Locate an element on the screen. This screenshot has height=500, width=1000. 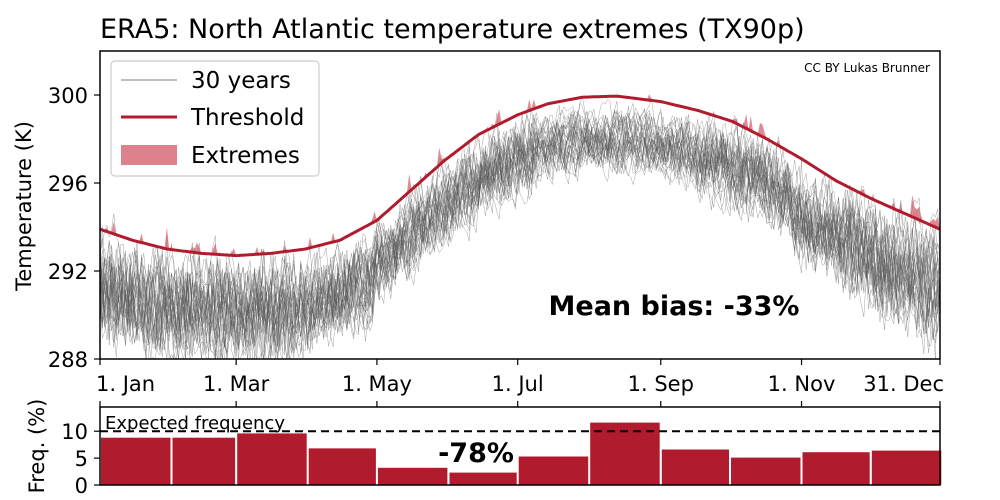
y-ticks: 288 292 296 300 is located at coordinates (74, 228).